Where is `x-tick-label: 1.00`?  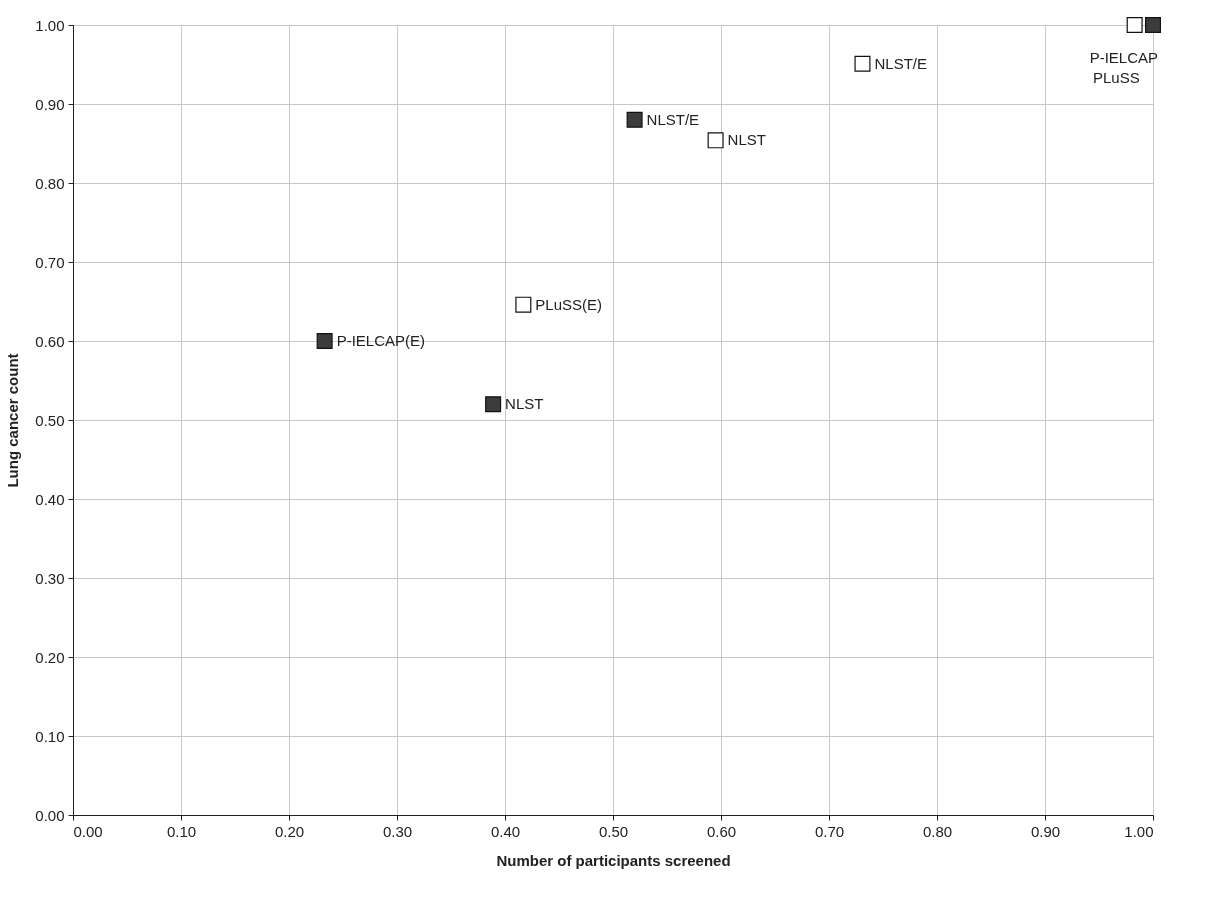
x-tick-label: 1.00 is located at coordinates (1139, 831).